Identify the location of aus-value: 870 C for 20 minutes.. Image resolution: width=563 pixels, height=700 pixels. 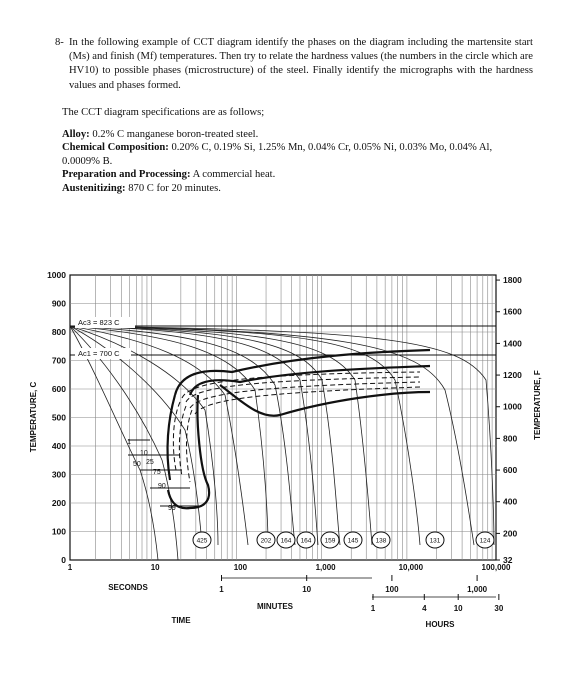
(174, 188).